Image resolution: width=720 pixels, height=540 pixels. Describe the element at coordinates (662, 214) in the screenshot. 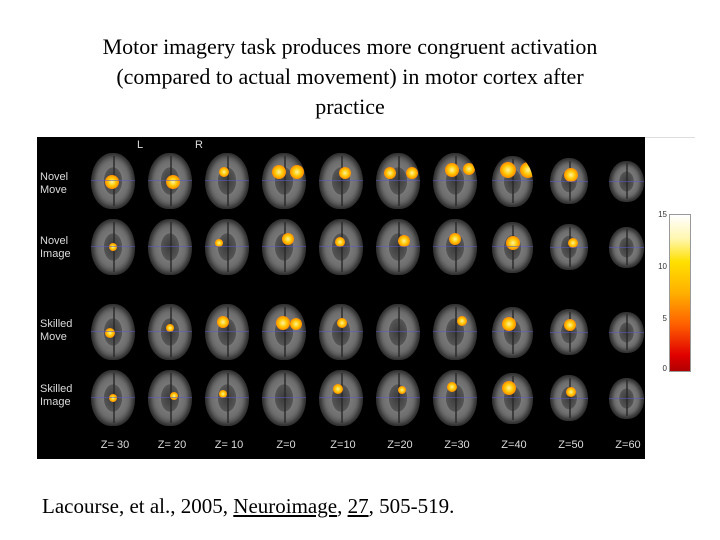

I see `colorbar-tick: 15` at that location.